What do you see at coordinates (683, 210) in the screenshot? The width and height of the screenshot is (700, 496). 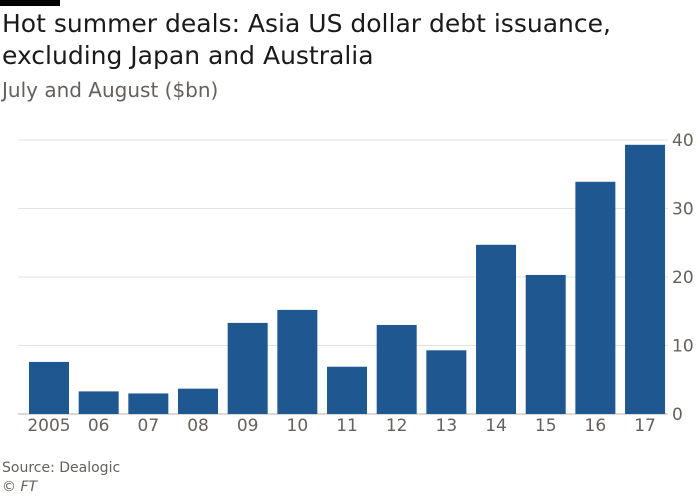 I see `y-tick-label: 30` at bounding box center [683, 210].